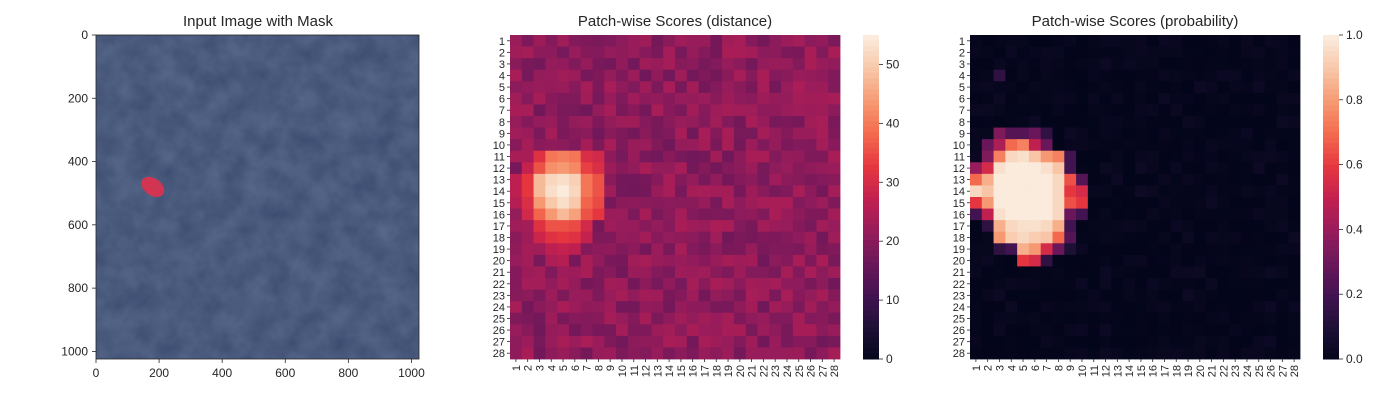  What do you see at coordinates (1283, 371) in the screenshot?
I see `x-tick-label: 27` at bounding box center [1283, 371].